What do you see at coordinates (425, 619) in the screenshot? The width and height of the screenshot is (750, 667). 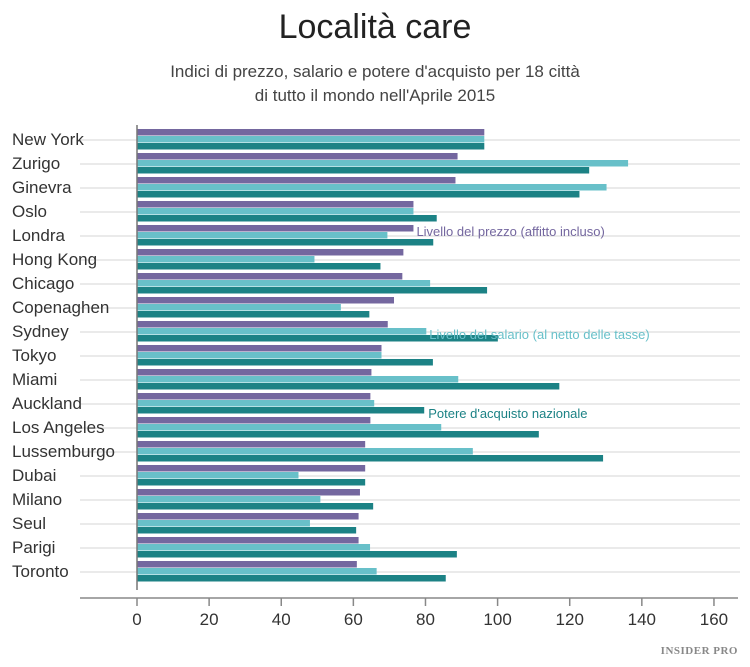 I see `x-tick-label: 80` at bounding box center [425, 619].